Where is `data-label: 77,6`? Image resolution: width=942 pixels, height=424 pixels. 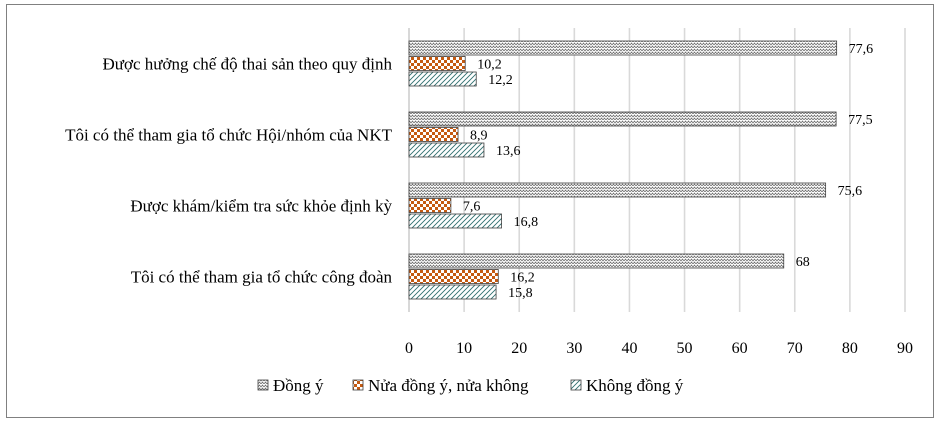 data-label: 77,6 is located at coordinates (861, 49).